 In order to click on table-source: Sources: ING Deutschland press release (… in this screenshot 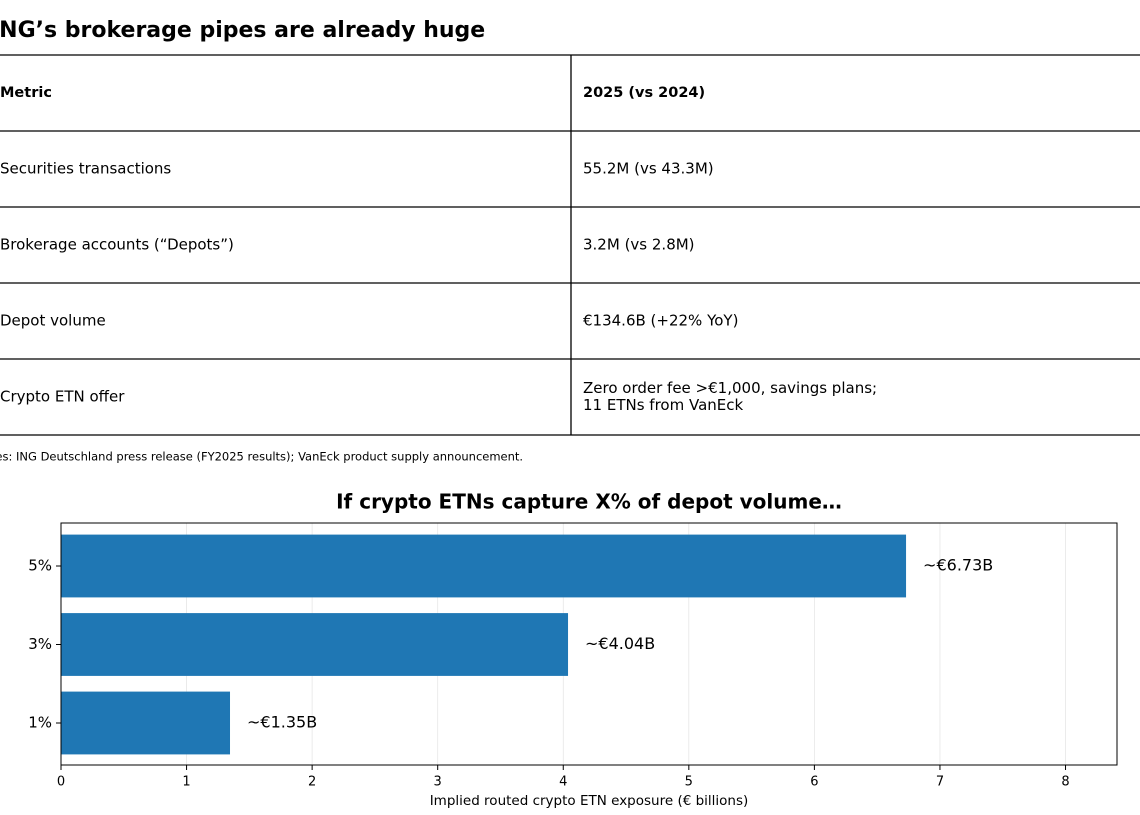, I will do `click(261, 457)`.